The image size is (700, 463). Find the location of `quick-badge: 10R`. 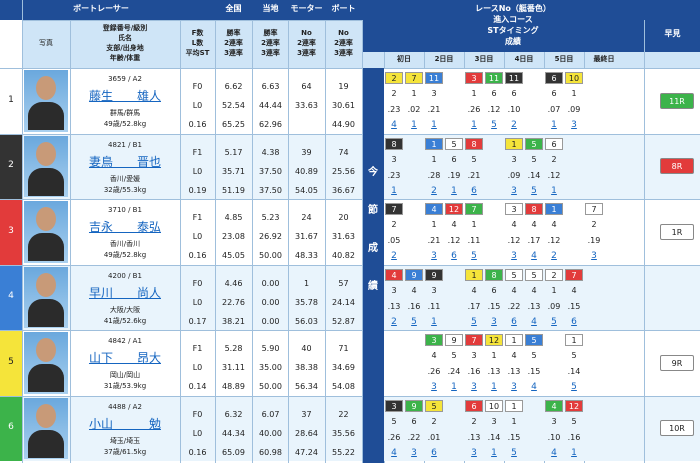

quick-badge: 10R is located at coordinates (677, 428).